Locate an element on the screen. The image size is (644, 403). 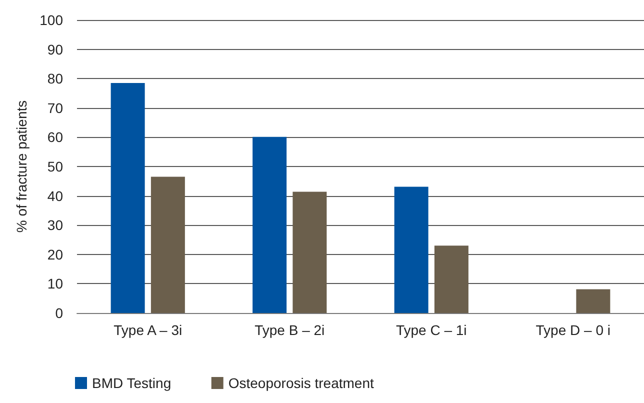
y-tick-label: 100 is located at coordinates (52, 20).